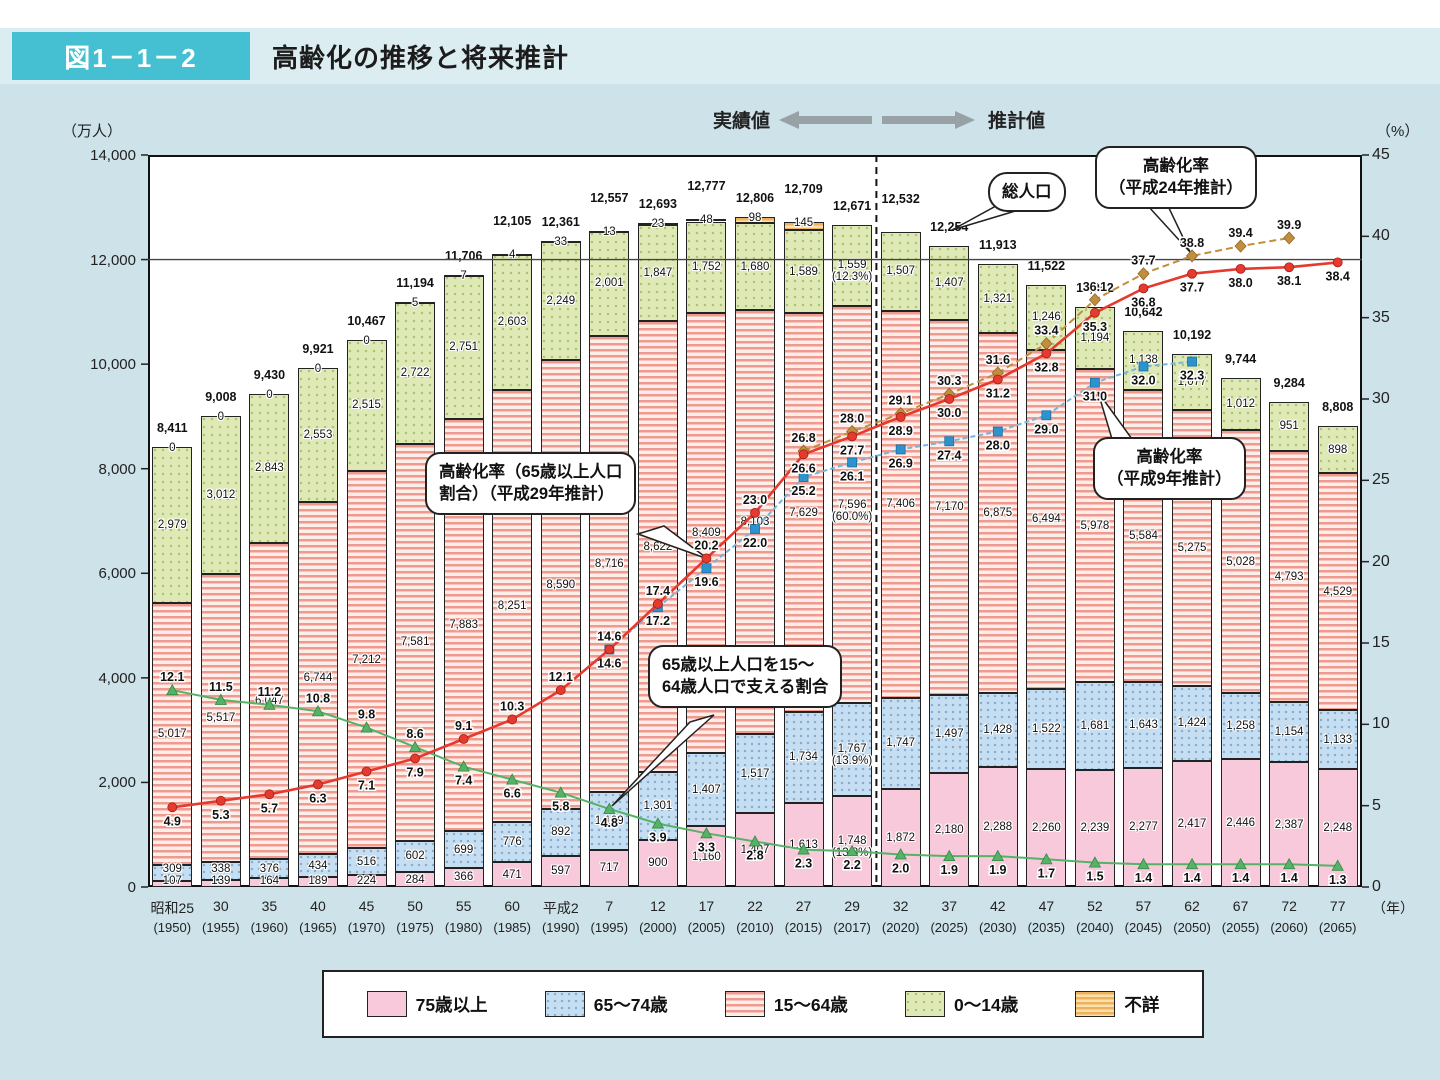 The image size is (1440, 1080). What do you see at coordinates (1169, 468) in the screenshot?
I see `callout-aging-rate-h9: 高齢化率 （平成9年推計）` at bounding box center [1169, 468].